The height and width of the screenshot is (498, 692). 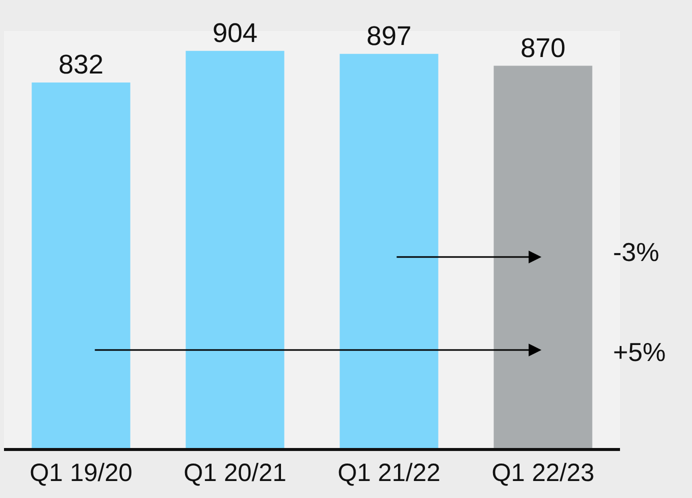 I want to click on data-label: 832, so click(x=81, y=64).